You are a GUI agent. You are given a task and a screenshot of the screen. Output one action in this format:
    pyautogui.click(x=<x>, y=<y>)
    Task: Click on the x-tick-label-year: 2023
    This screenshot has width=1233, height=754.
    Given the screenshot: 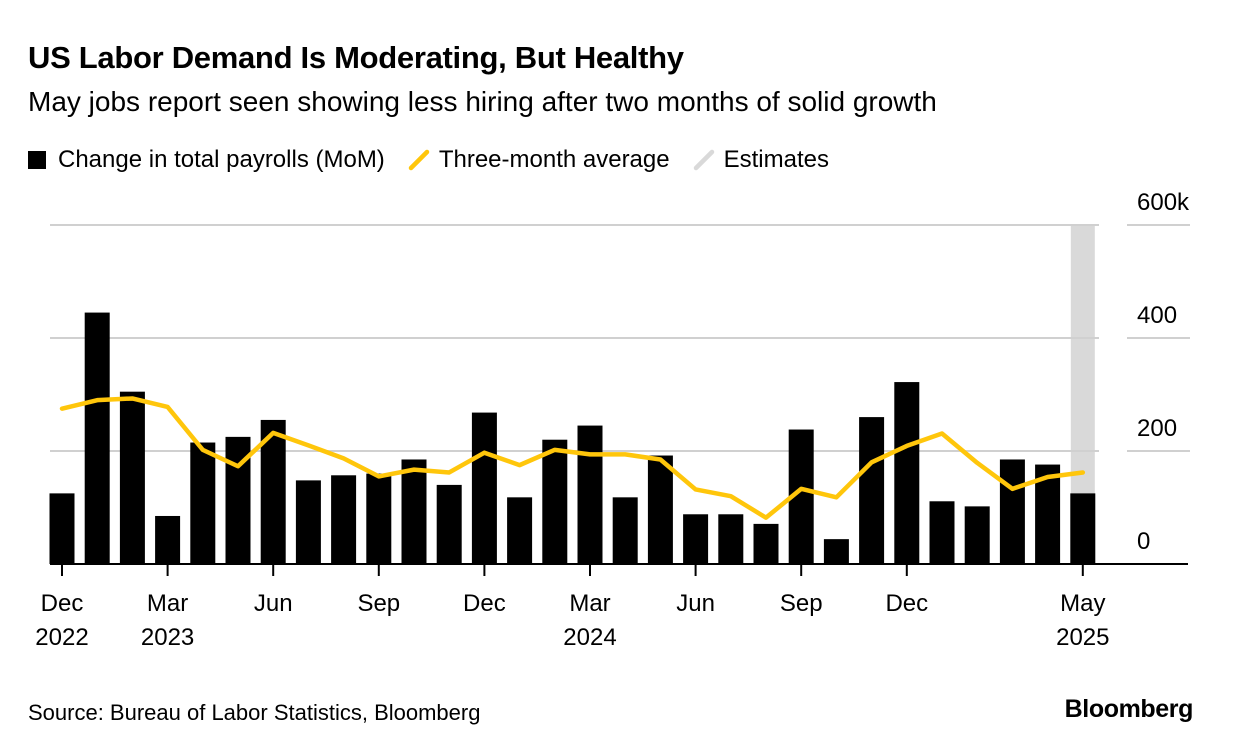 What is the action you would take?
    pyautogui.click(x=167, y=637)
    